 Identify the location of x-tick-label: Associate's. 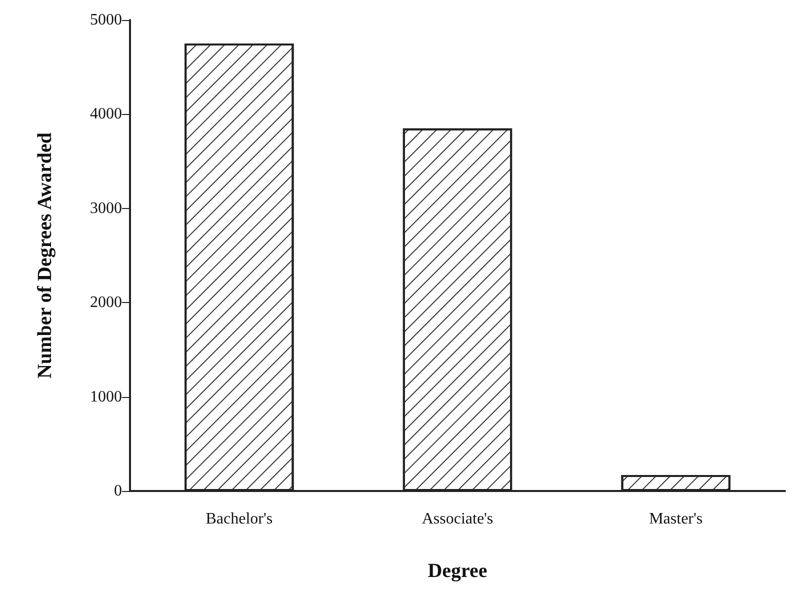
(458, 519).